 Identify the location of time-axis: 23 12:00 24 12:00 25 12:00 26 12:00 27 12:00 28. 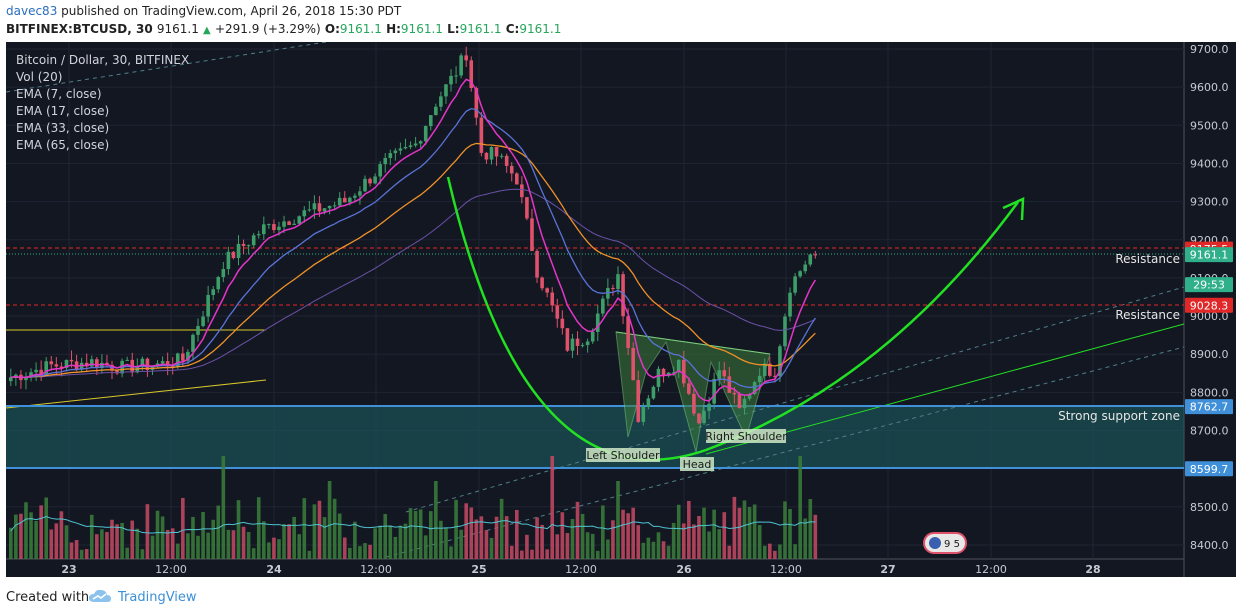
(580, 569).